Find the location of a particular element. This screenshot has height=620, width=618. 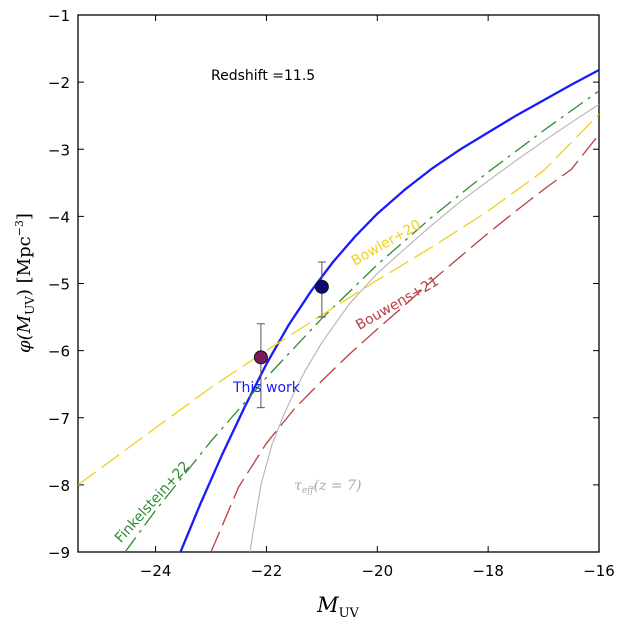

y-tick-label: −5 is located at coordinates (59, 285).